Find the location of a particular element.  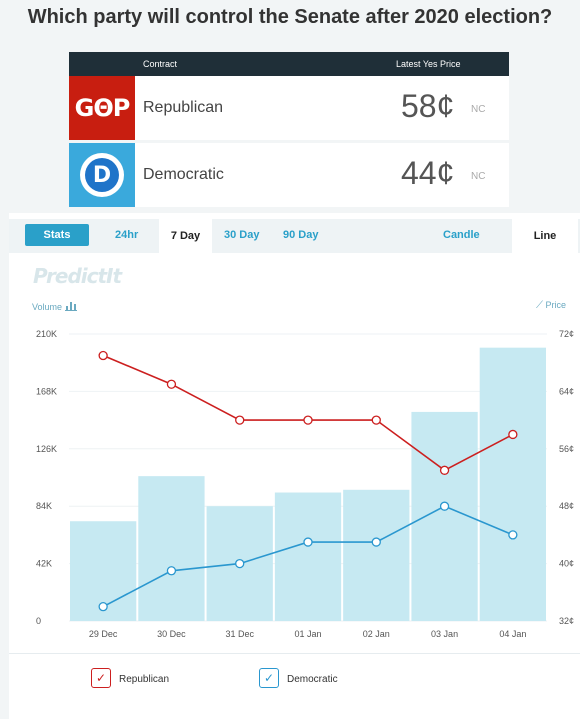

gop-logo-icon: GΘP is located at coordinates (102, 108).